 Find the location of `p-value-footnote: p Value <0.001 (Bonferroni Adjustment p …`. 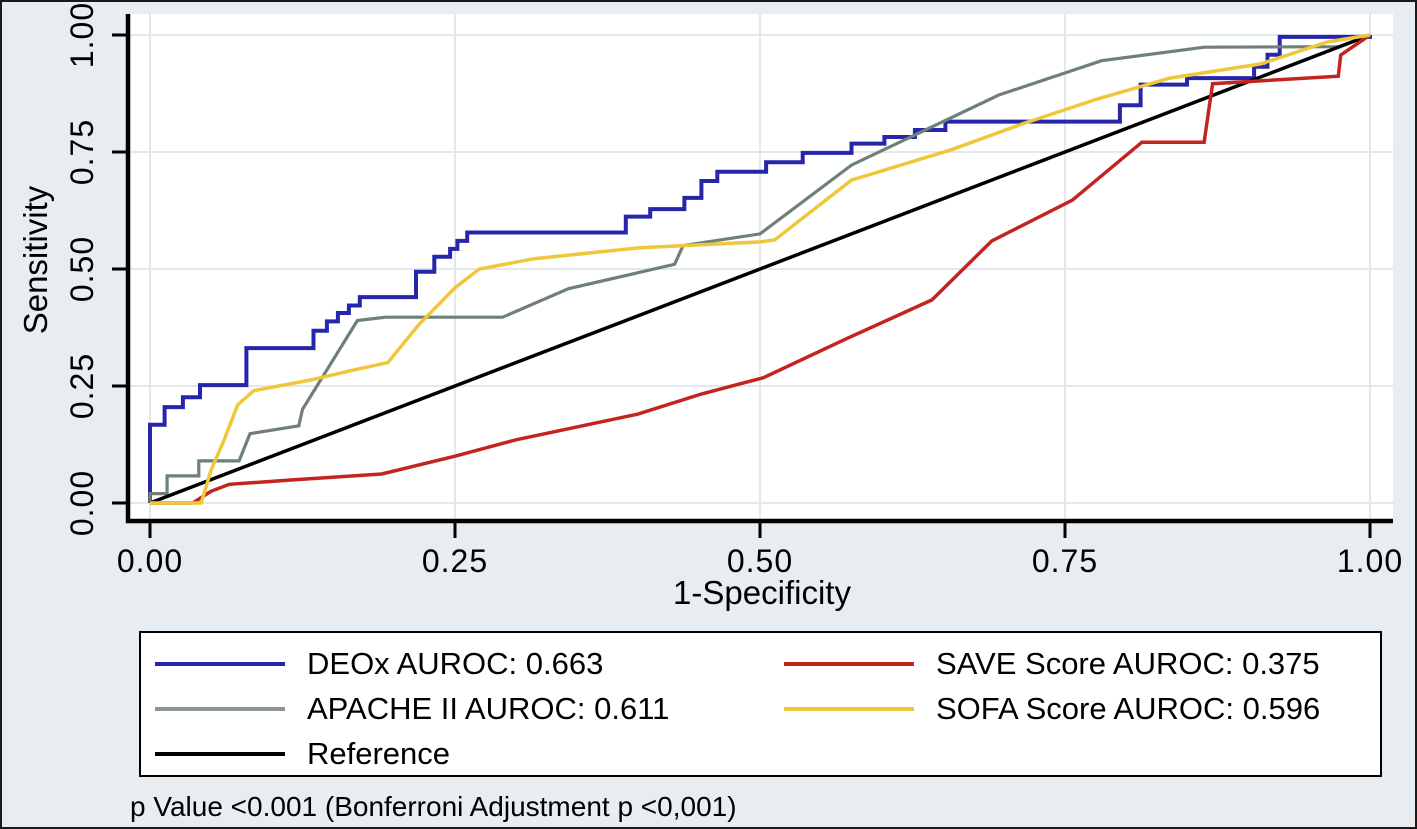

p-value-footnote: p Value <0.001 (Bonferroni Adjustment p … is located at coordinates (433, 806).